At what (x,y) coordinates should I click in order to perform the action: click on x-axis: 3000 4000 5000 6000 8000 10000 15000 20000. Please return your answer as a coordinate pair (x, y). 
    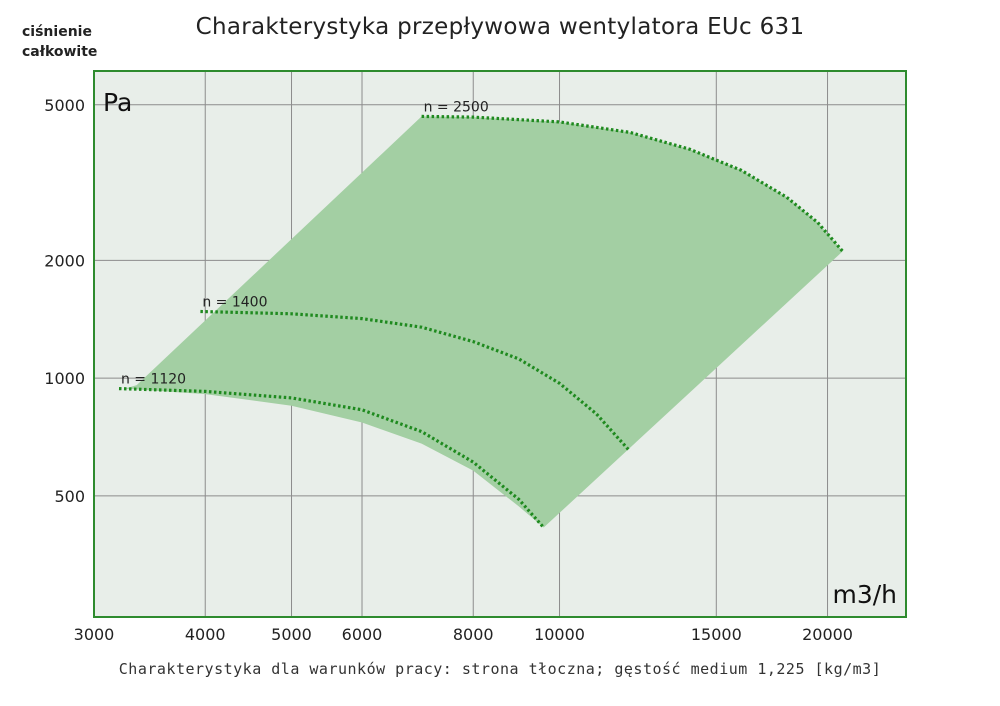
    Looking at the image, I should click on (463, 634).